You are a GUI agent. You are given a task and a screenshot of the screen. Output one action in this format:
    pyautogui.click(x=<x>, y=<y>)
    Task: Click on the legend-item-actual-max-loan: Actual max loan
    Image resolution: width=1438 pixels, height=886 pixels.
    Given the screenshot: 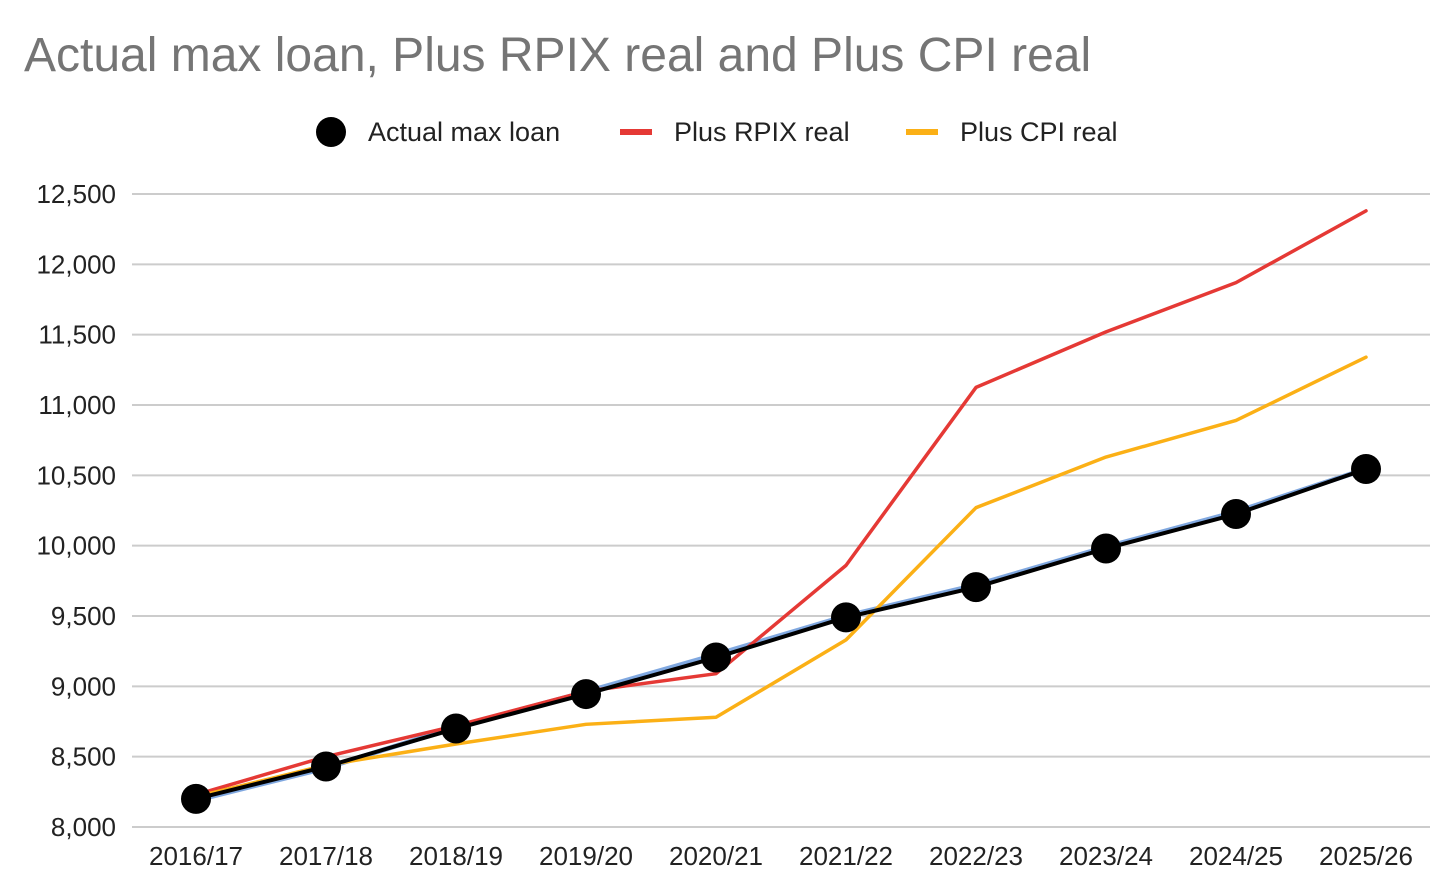 What is the action you would take?
    pyautogui.click(x=438, y=132)
    